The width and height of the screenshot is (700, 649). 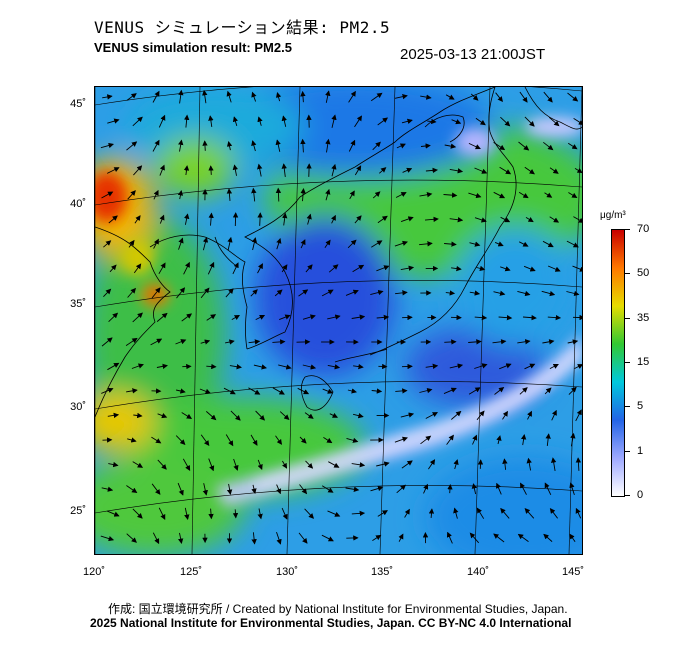 I want to click on colorbar-tick, so click(x=627, y=495).